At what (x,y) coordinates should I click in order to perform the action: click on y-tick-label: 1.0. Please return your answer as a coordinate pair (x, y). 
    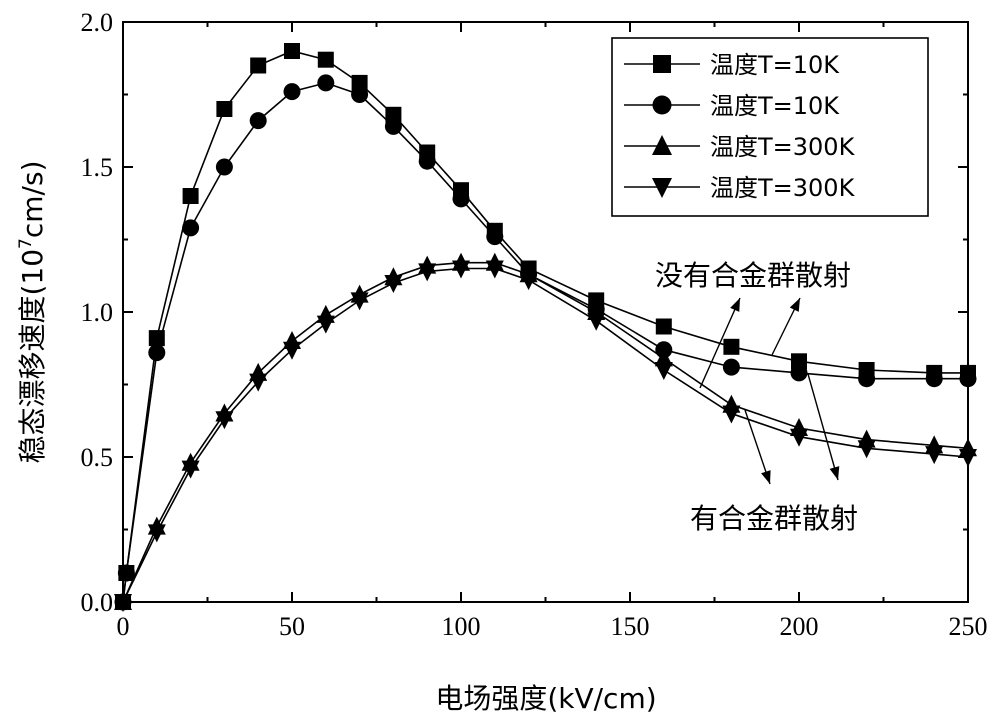
    Looking at the image, I should click on (97, 312).